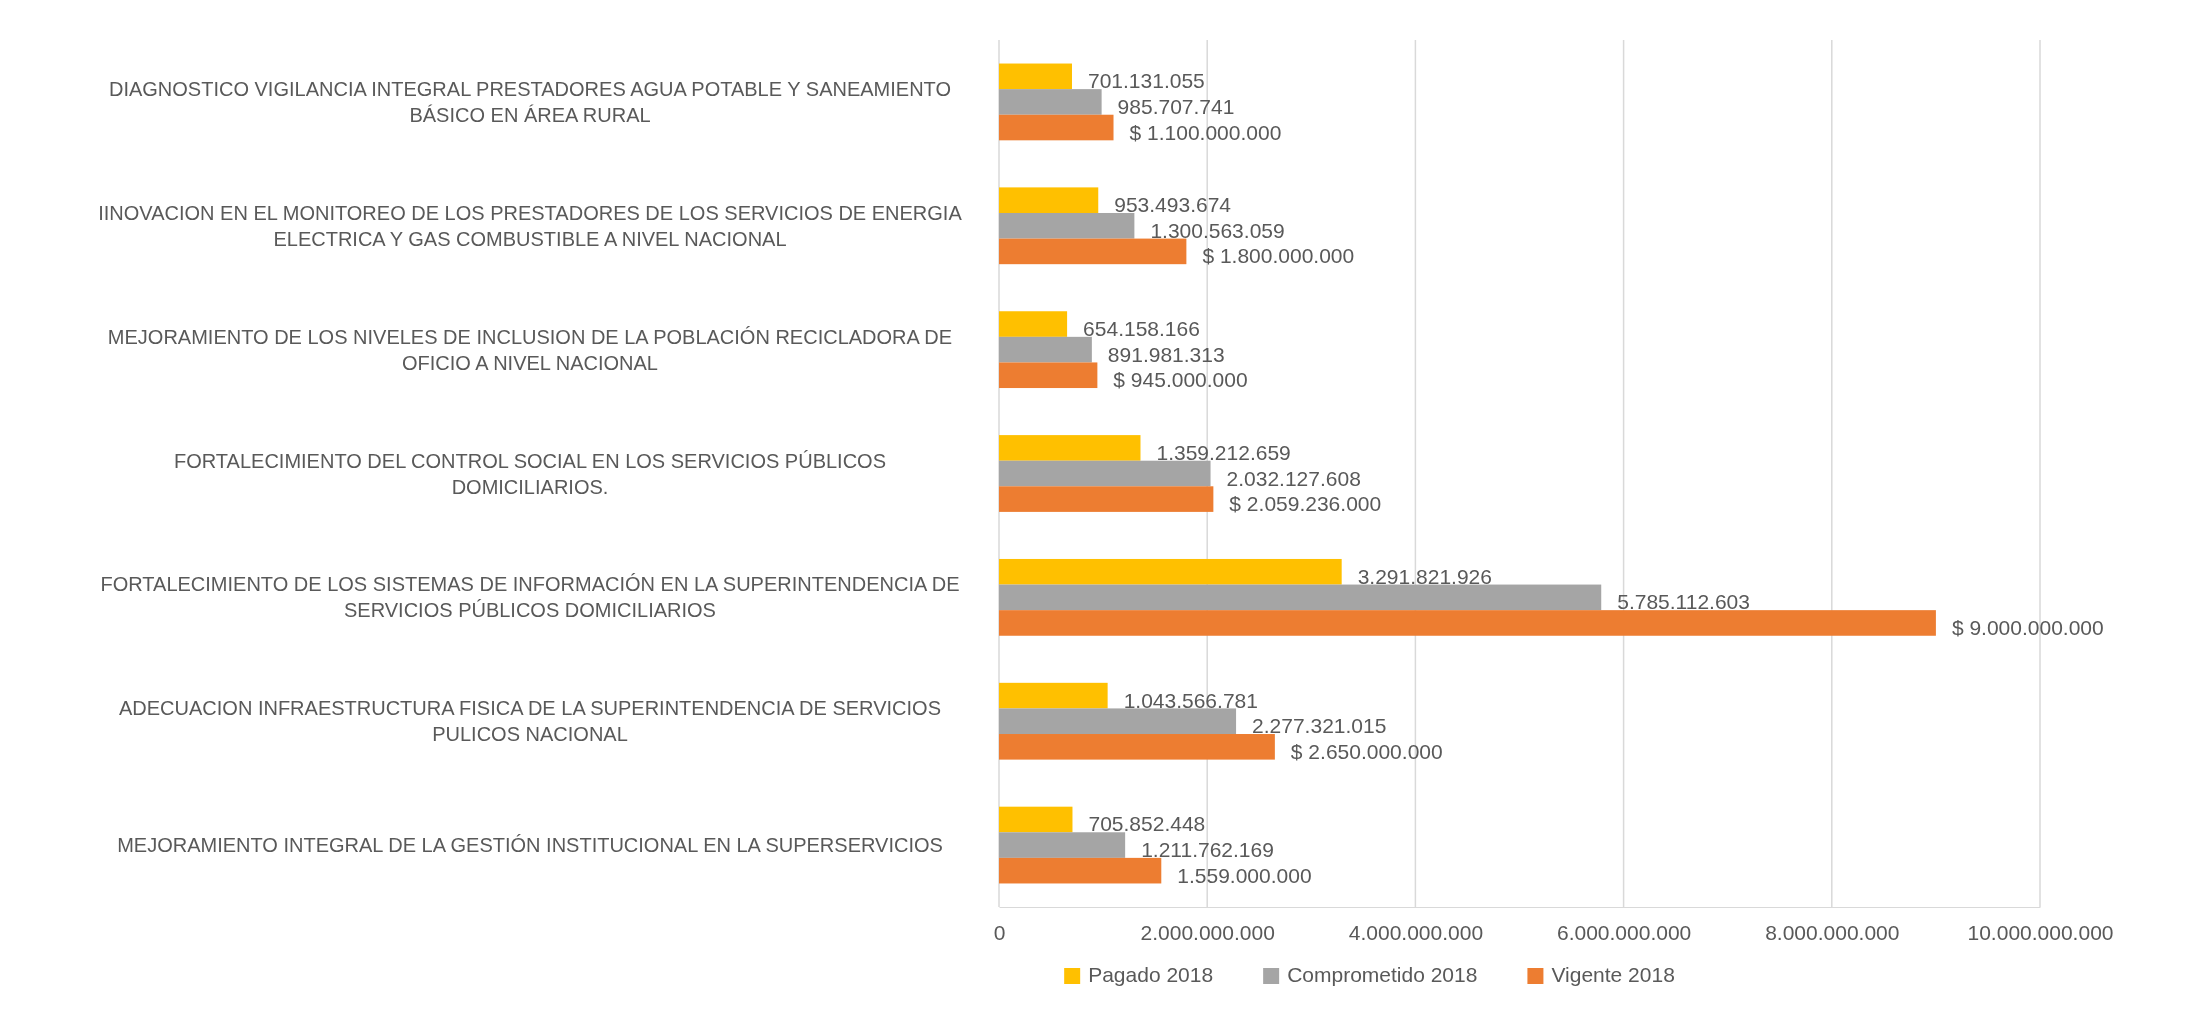 Image resolution: width=2188 pixels, height=1013 pixels. Describe the element at coordinates (1207, 850) in the screenshot. I see `data-label: 1.211.762.169` at that location.